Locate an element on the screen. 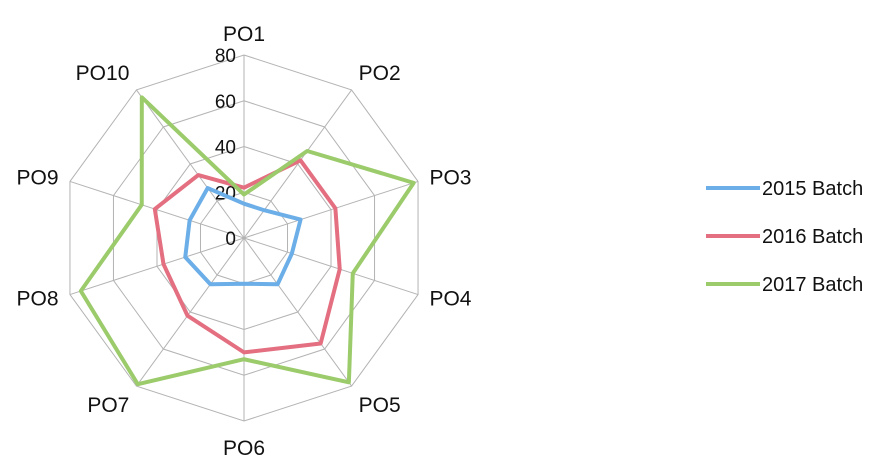  legend-label-2015-batch: 2015 Batch is located at coordinates (812, 189).